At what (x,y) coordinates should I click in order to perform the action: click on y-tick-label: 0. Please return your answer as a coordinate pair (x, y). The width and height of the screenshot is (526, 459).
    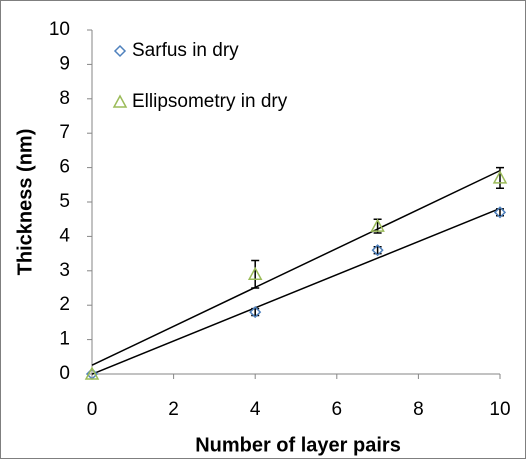
    Looking at the image, I should click on (64, 373).